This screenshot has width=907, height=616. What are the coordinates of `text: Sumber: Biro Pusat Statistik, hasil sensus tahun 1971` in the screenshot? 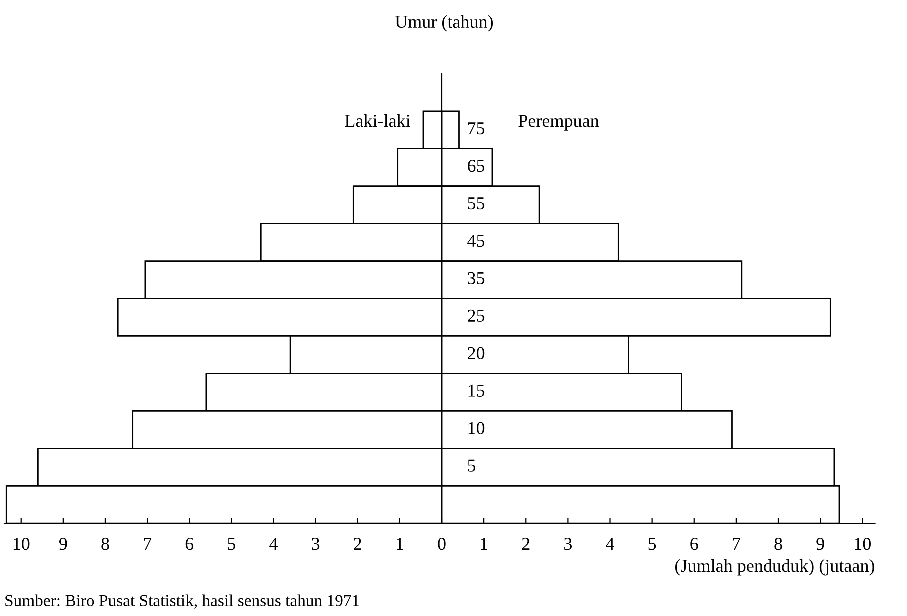 It's located at (183, 601).